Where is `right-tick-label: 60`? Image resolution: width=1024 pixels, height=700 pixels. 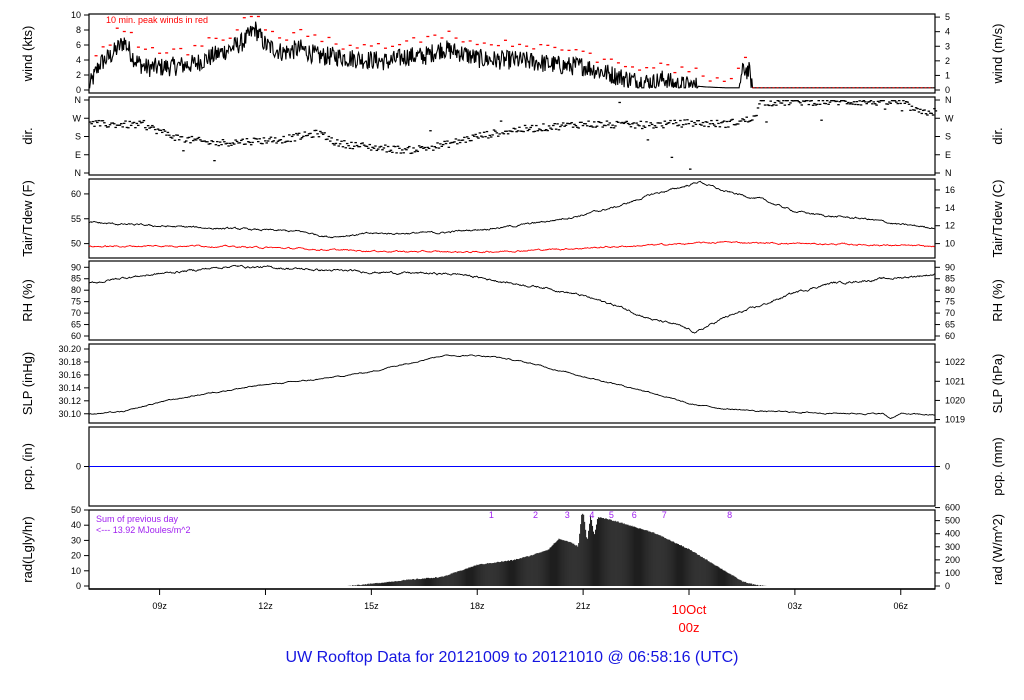 right-tick-label: 60 is located at coordinates (950, 336).